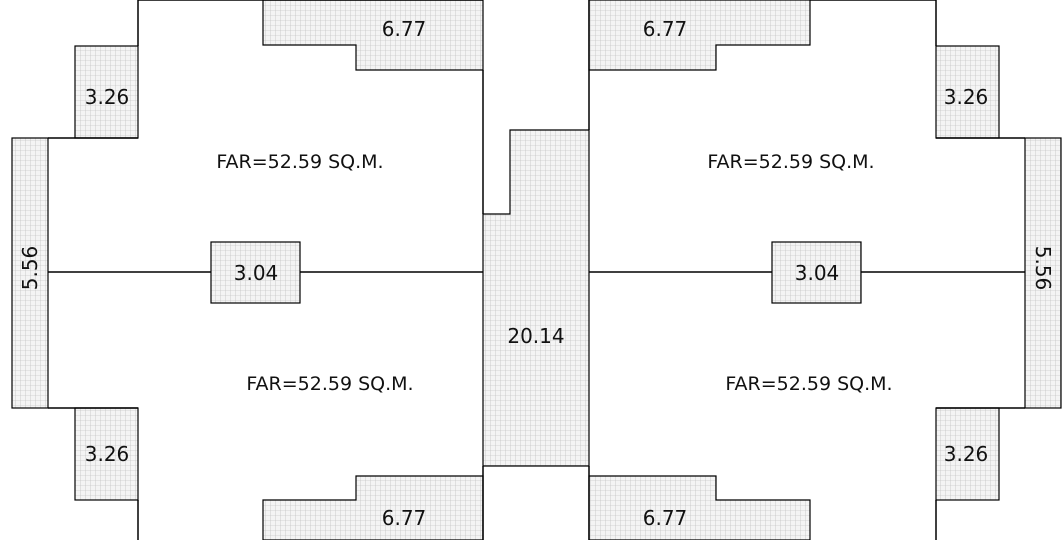 This screenshot has height=540, width=1062. I want to click on left-upper-bay, so click(106, 92).